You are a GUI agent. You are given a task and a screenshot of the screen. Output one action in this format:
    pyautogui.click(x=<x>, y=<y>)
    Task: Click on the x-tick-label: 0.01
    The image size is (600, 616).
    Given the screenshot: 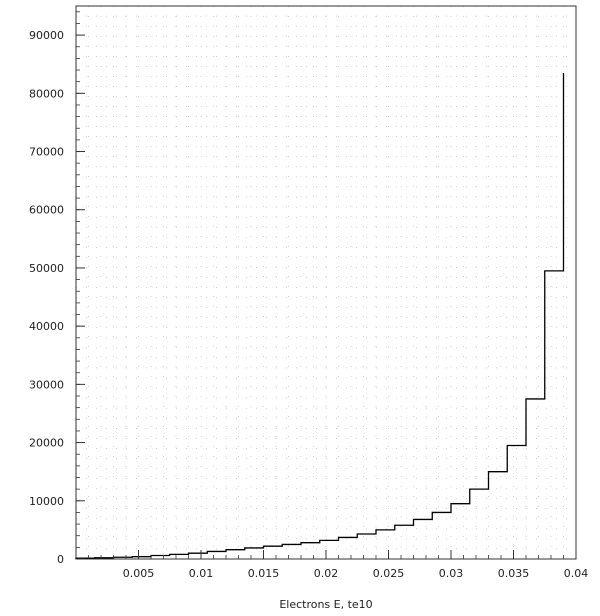 What is the action you would take?
    pyautogui.click(x=201, y=573)
    